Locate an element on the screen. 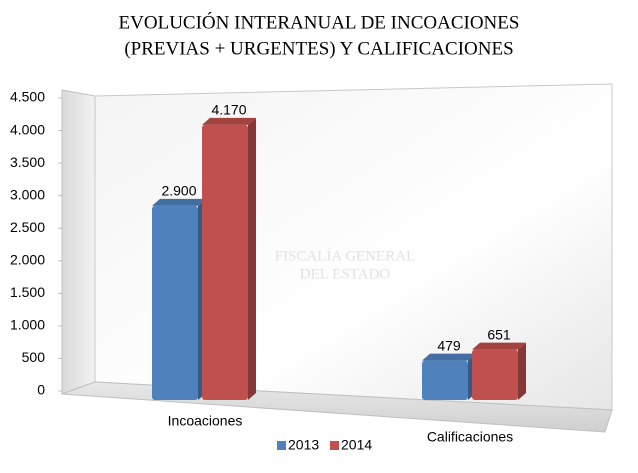 The height and width of the screenshot is (473, 638). y-tick-label: 1.000 is located at coordinates (27, 325).